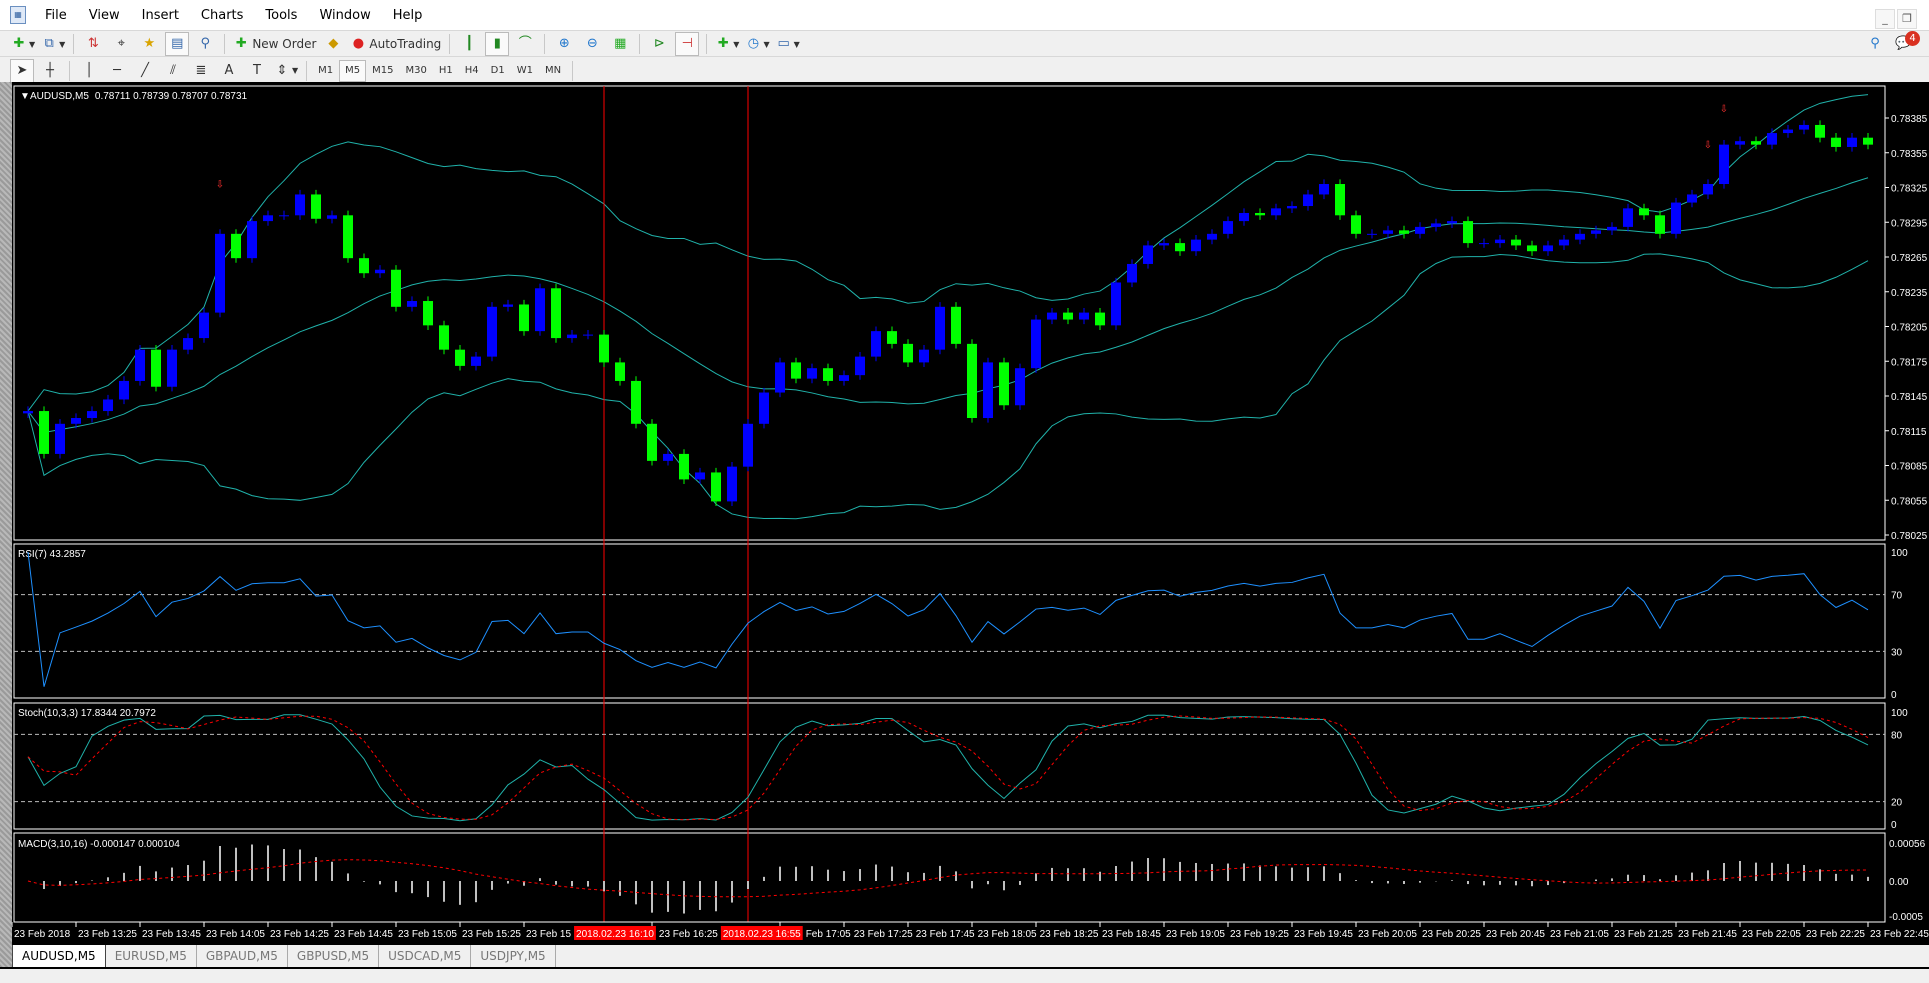  What do you see at coordinates (553, 70) in the screenshot?
I see `timeframe-mn: MN` at bounding box center [553, 70].